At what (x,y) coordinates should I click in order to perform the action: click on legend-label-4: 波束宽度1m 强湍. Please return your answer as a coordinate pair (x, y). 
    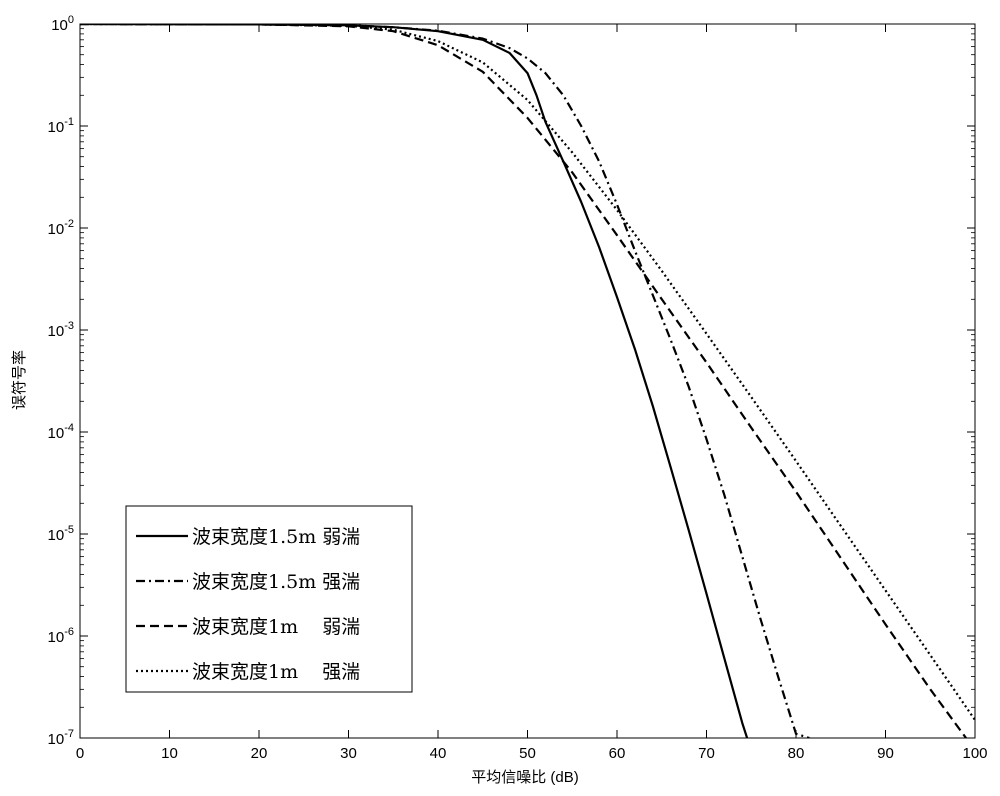
    Looking at the image, I should click on (276, 672).